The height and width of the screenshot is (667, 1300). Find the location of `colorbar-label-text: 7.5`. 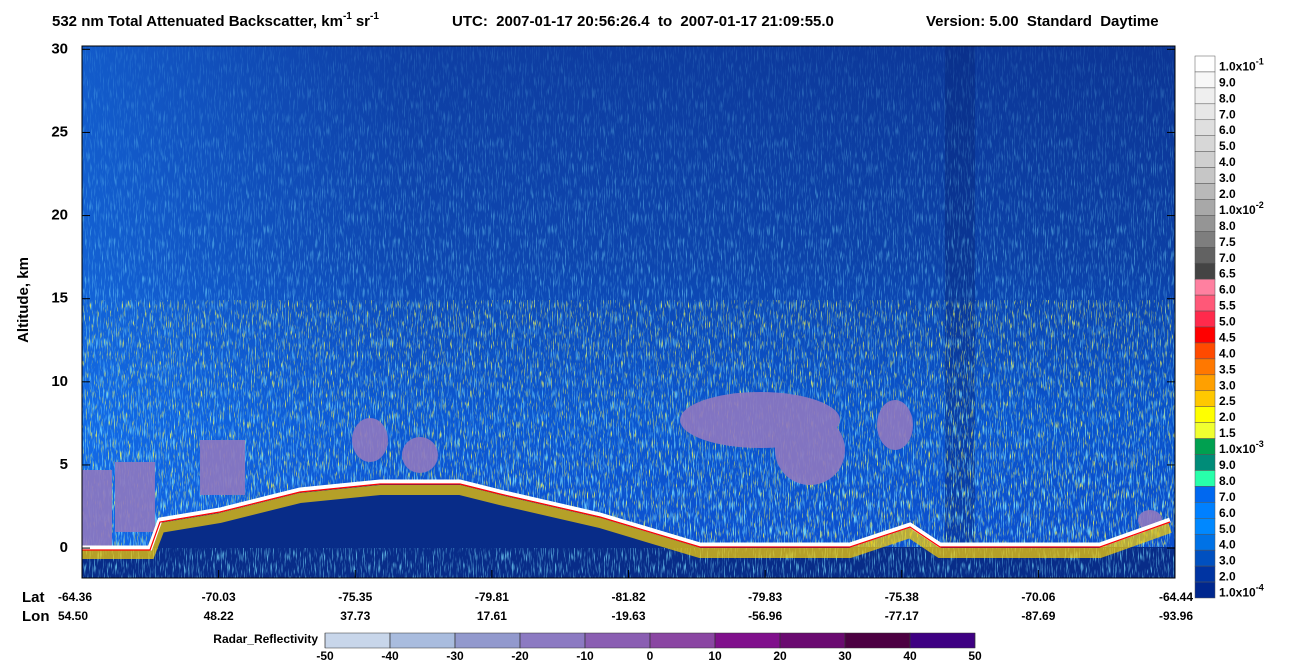

colorbar-label-text: 7.5 is located at coordinates (1227, 242).